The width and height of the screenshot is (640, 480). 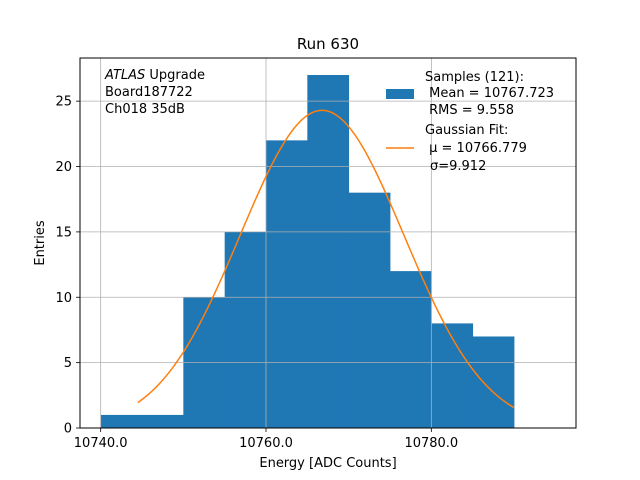 What do you see at coordinates (458, 166) in the screenshot?
I see `legend-sigma-label: σ=9.912` at bounding box center [458, 166].